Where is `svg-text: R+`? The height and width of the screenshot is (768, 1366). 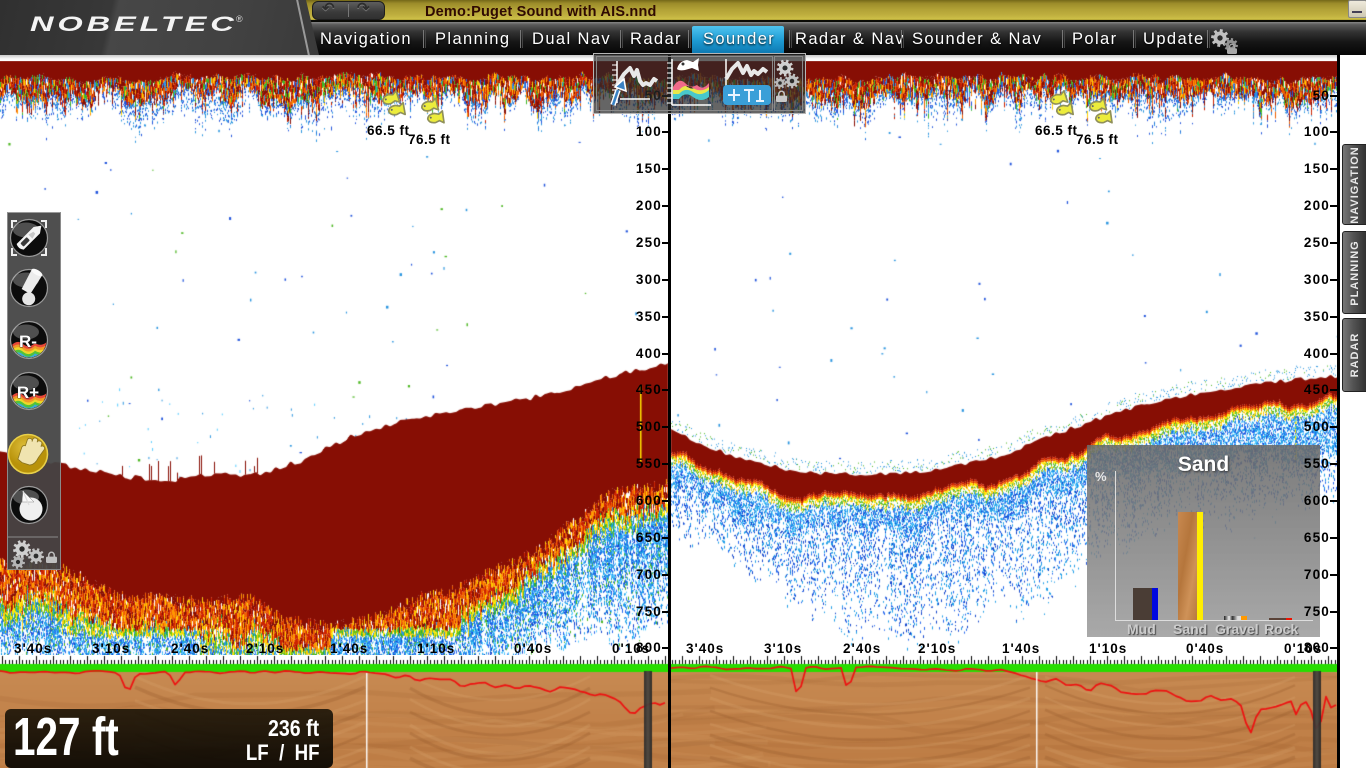
svg-text: R+ is located at coordinates (28, 392).